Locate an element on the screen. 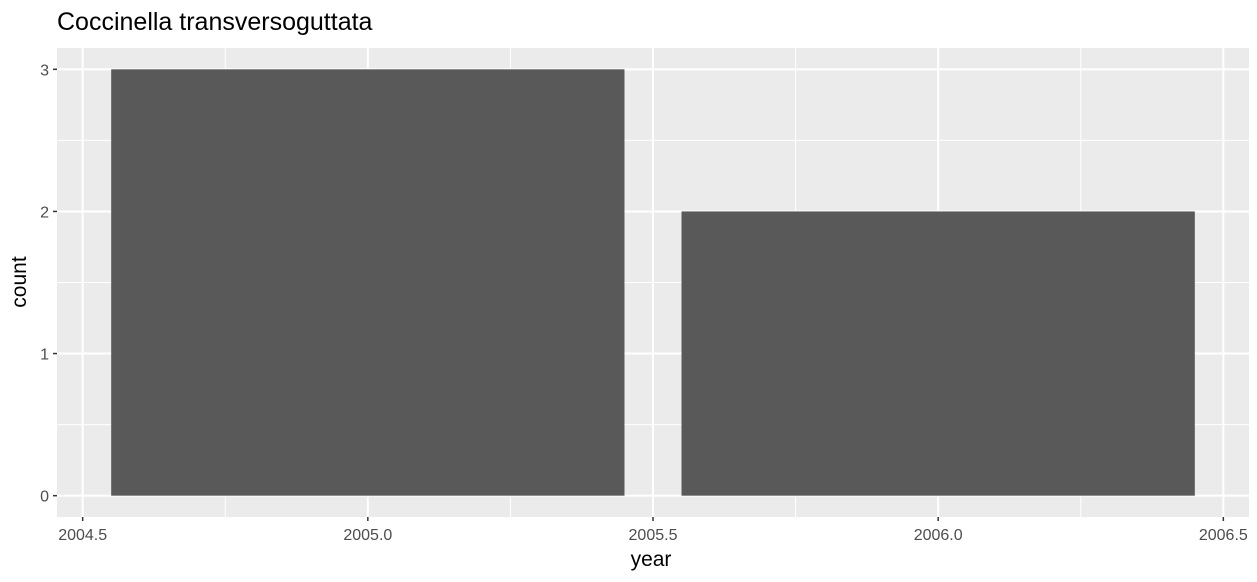  x-axis-title: year is located at coordinates (651, 559).